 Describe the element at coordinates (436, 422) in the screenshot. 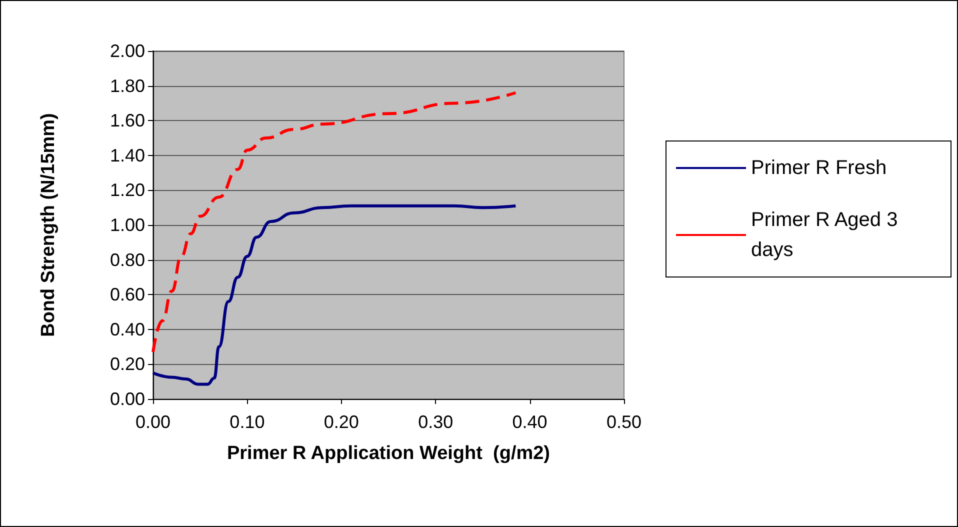

I see `x-tick-label: 0.30` at that location.